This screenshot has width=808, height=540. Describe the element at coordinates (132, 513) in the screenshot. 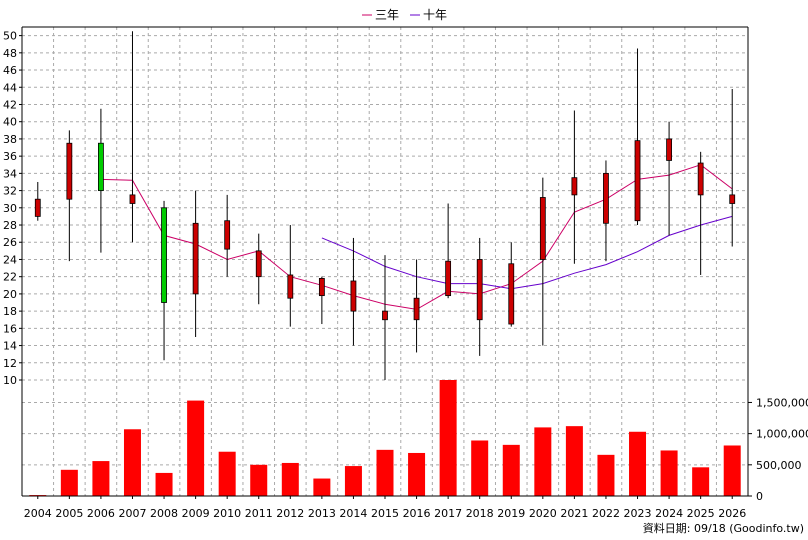

I see `x-tick-label: 2007` at that location.